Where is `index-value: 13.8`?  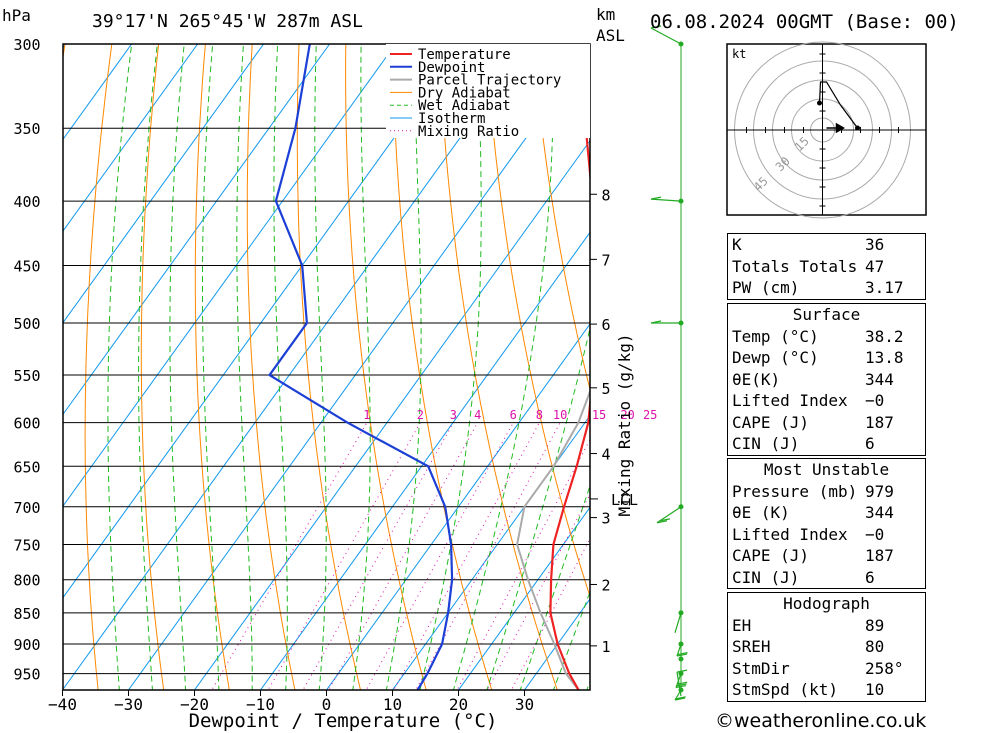 index-value: 13.8 is located at coordinates (884, 357).